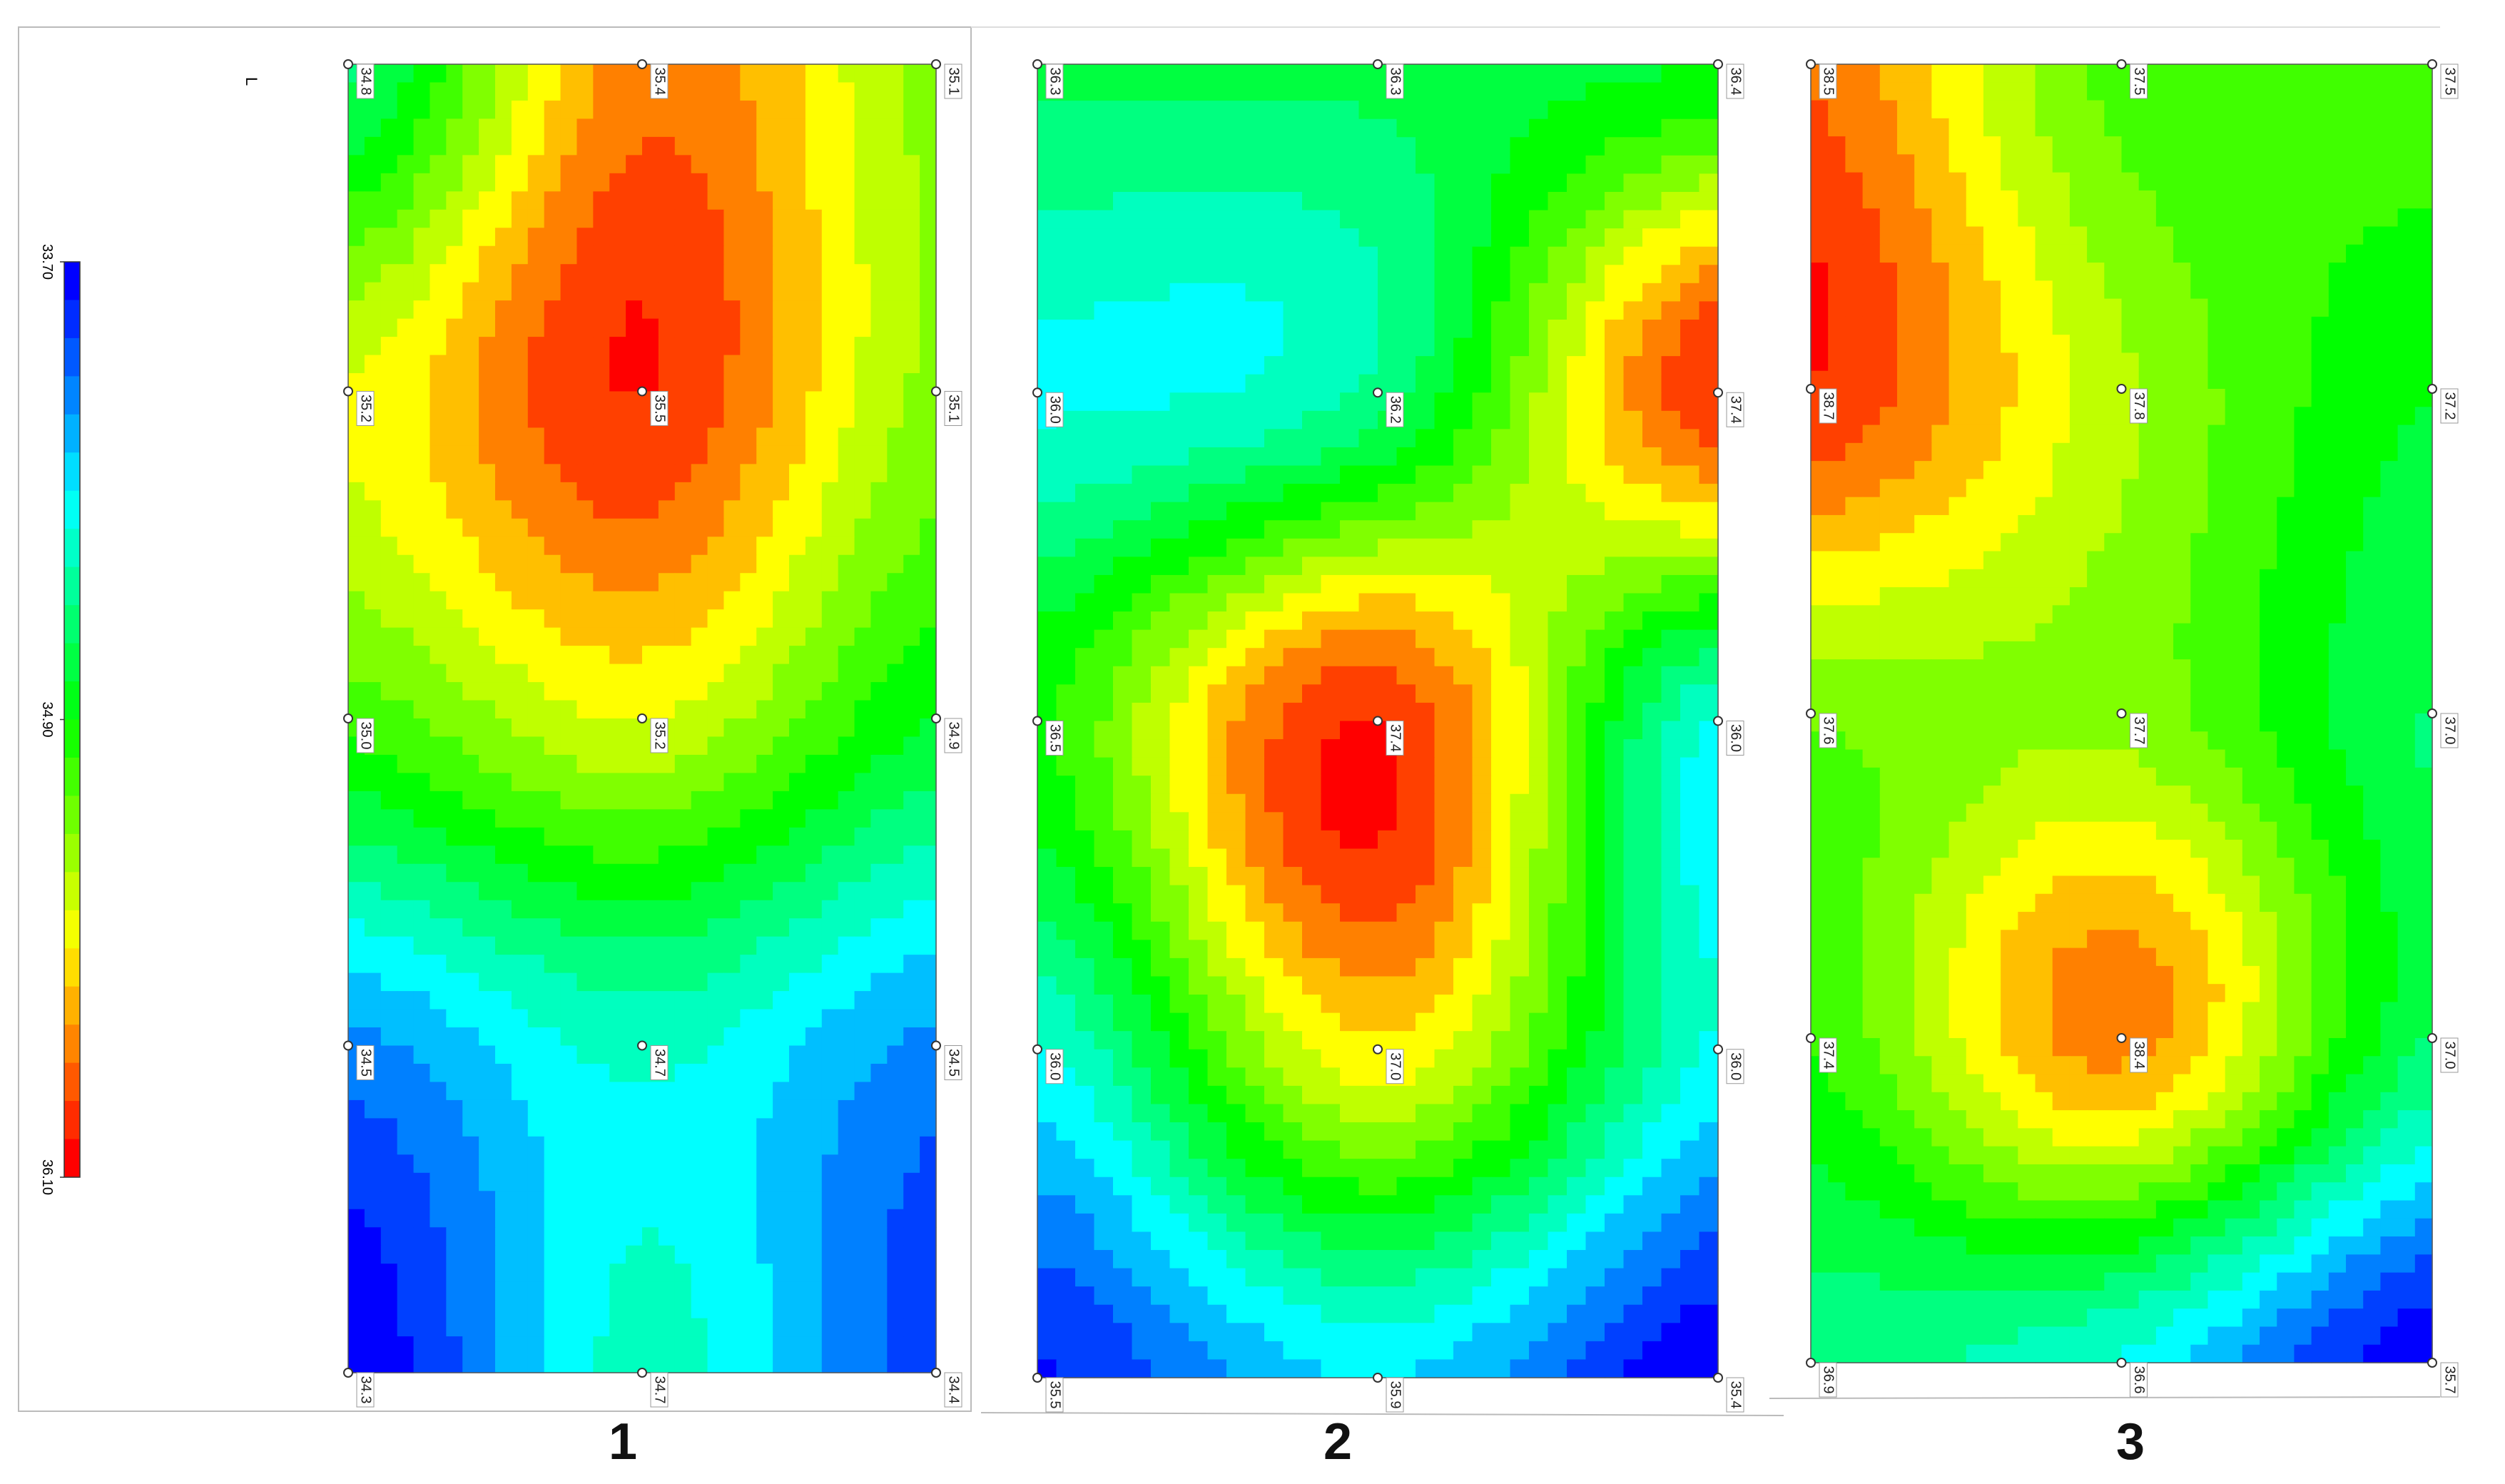 The width and height of the screenshot is (2505, 1484). What do you see at coordinates (660, 1063) in the screenshot?
I see `point-label: 34.7` at bounding box center [660, 1063].